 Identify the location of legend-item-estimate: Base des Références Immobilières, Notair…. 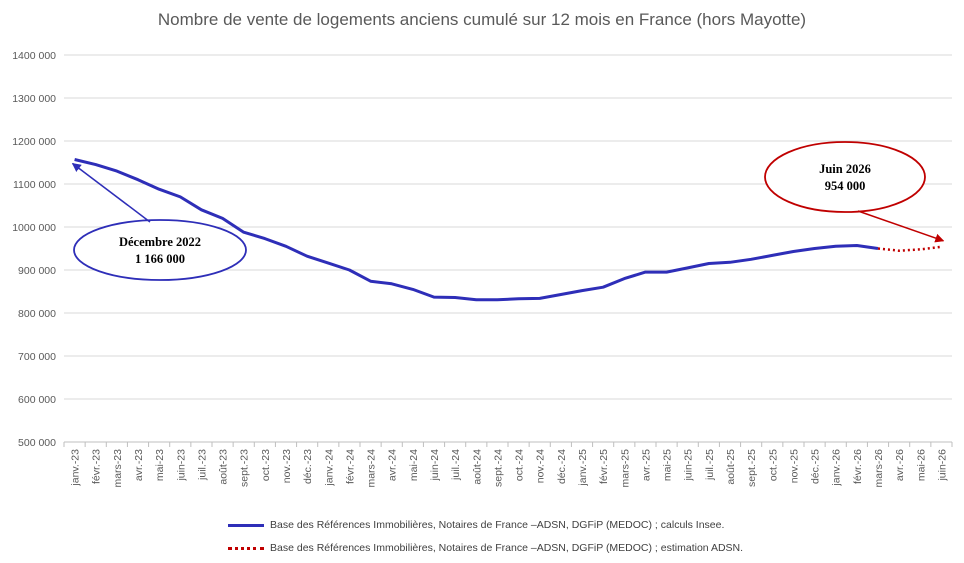
(485, 548).